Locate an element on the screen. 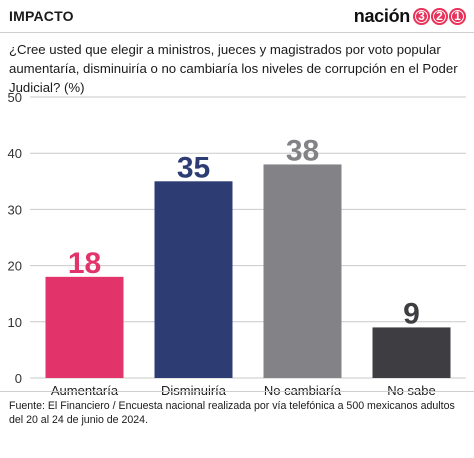 Image resolution: width=474 pixels, height=458 pixels. y-tick-label: 10 is located at coordinates (15, 322).